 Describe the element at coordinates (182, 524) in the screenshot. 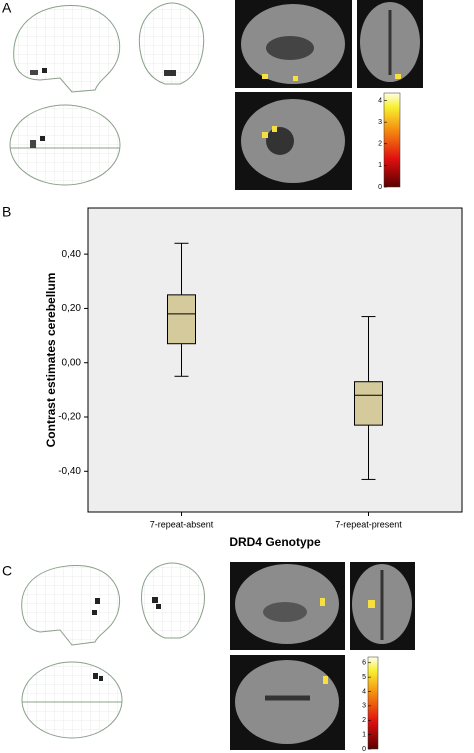

I see `x-tick-label: 7-repeat-absent` at that location.